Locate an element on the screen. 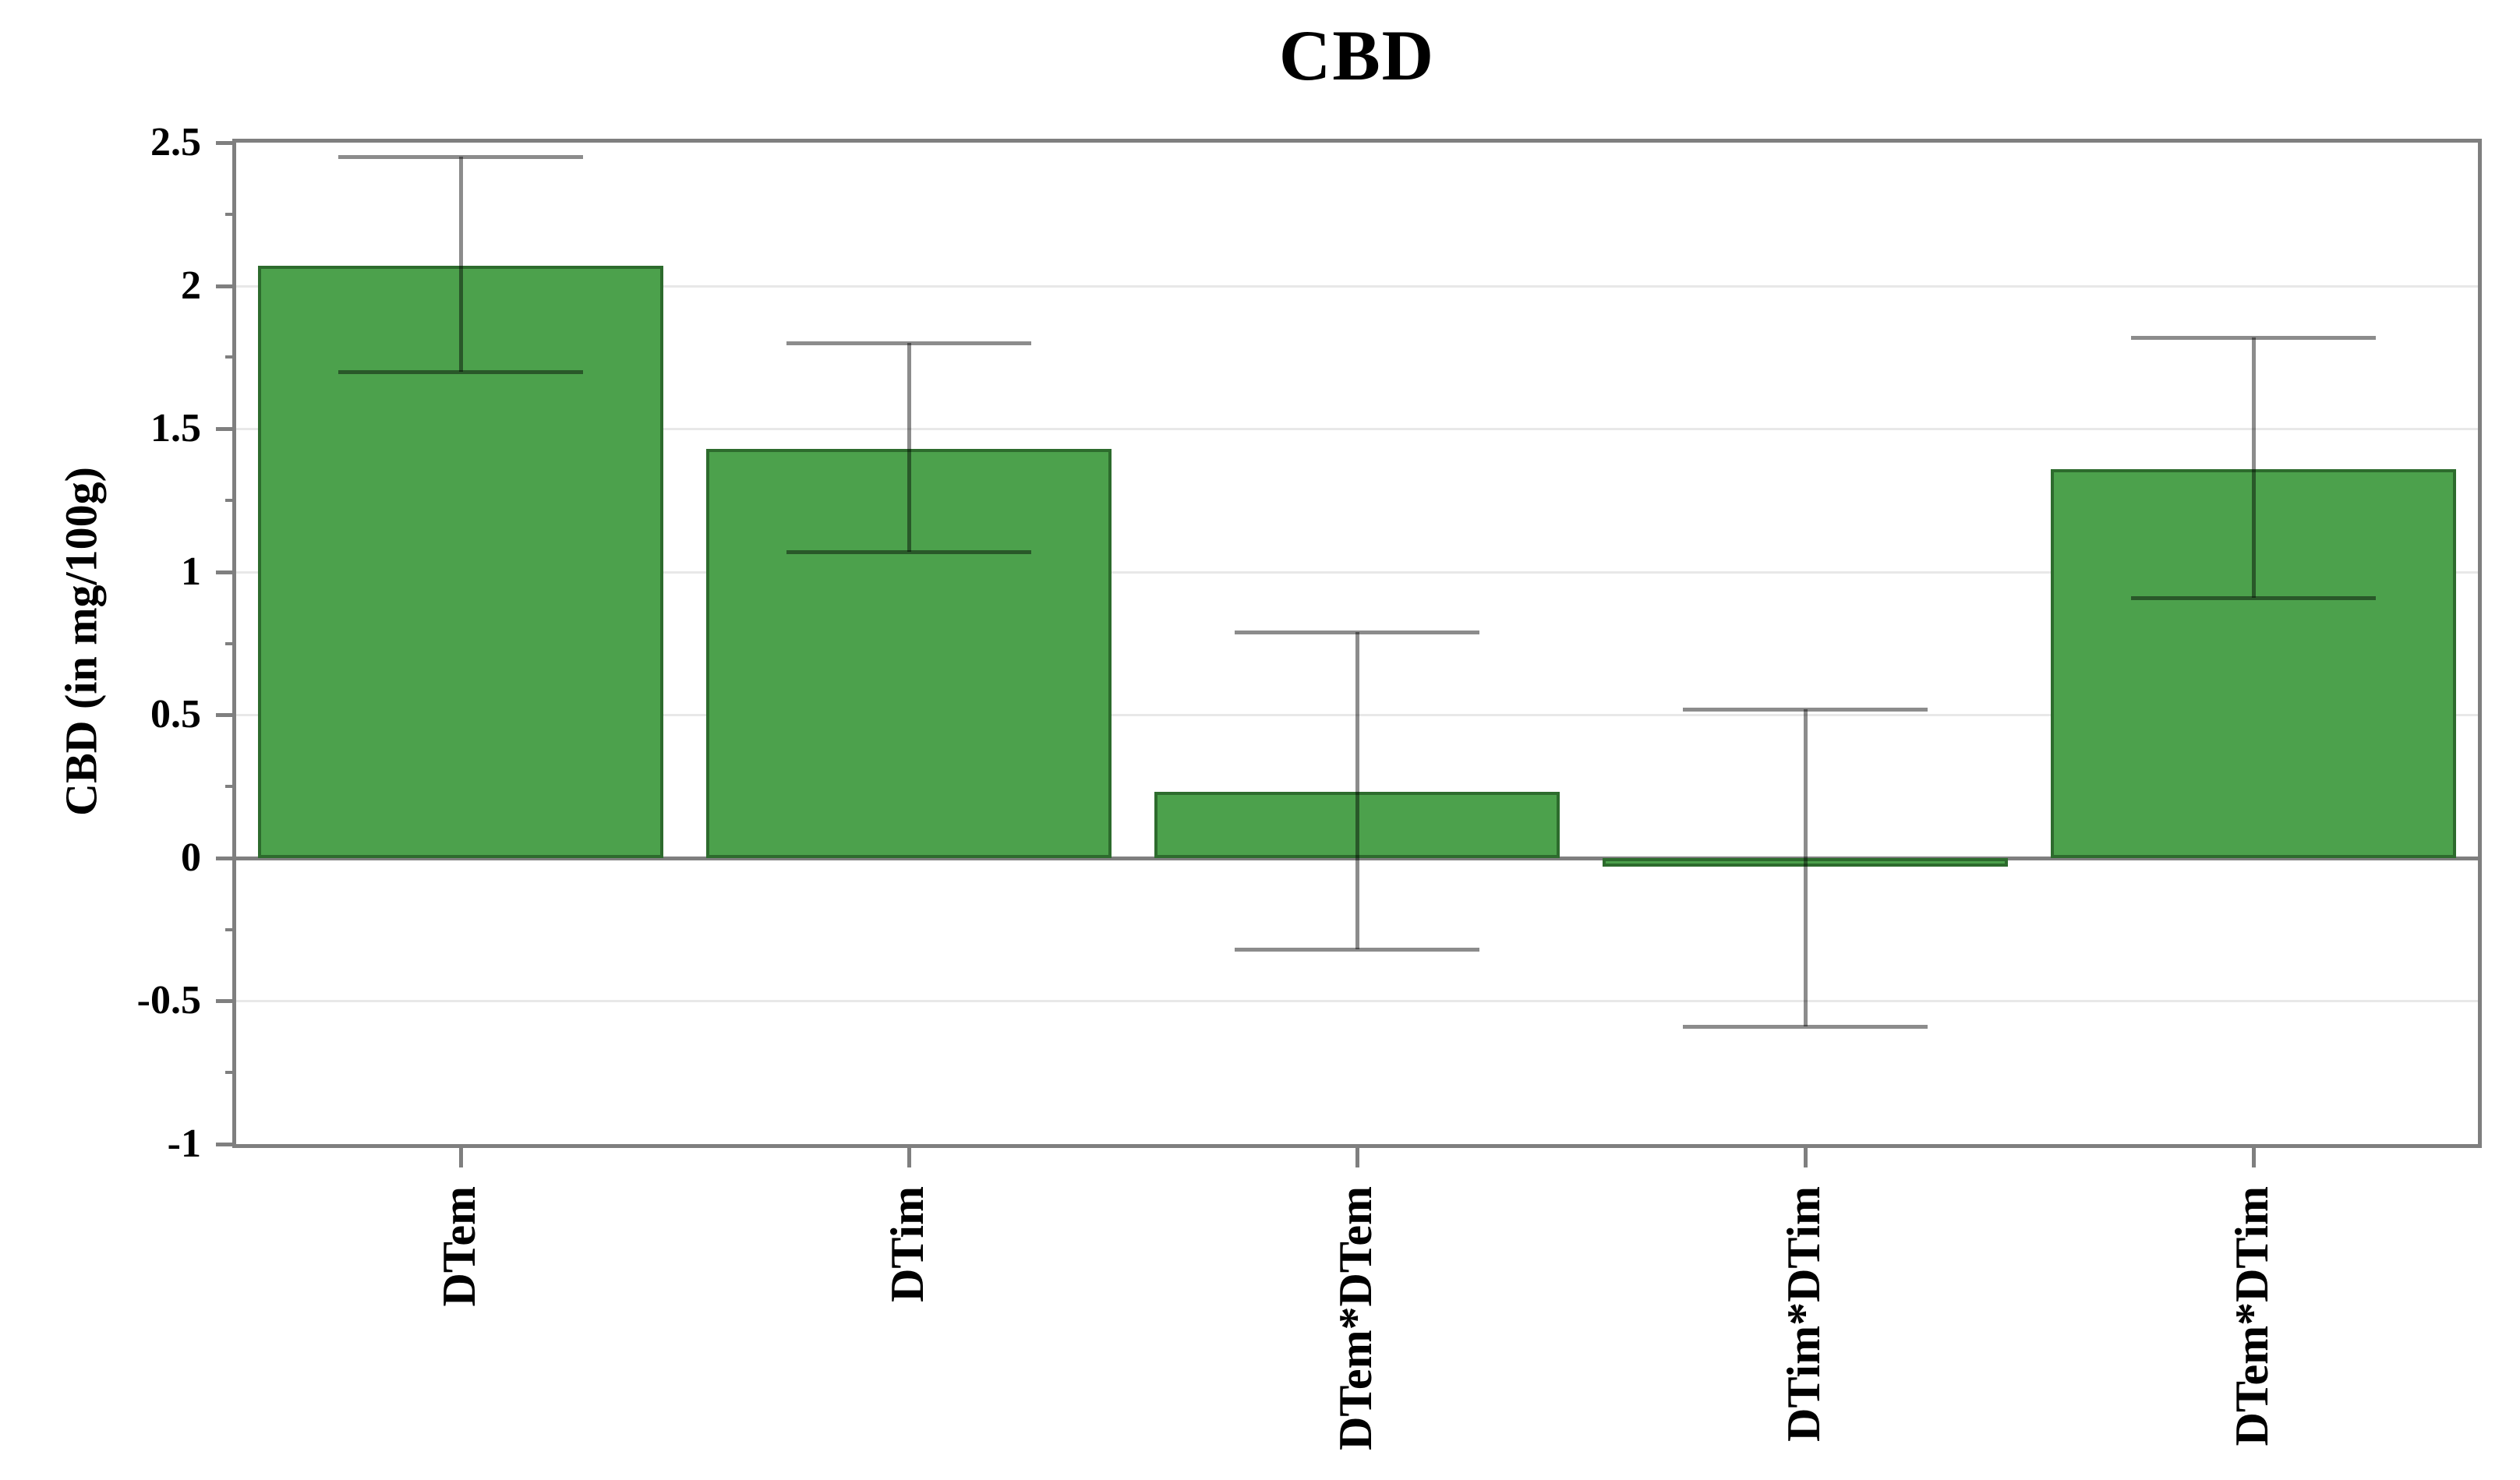 This screenshot has width=2520, height=1480. zero-line is located at coordinates (1357, 858).